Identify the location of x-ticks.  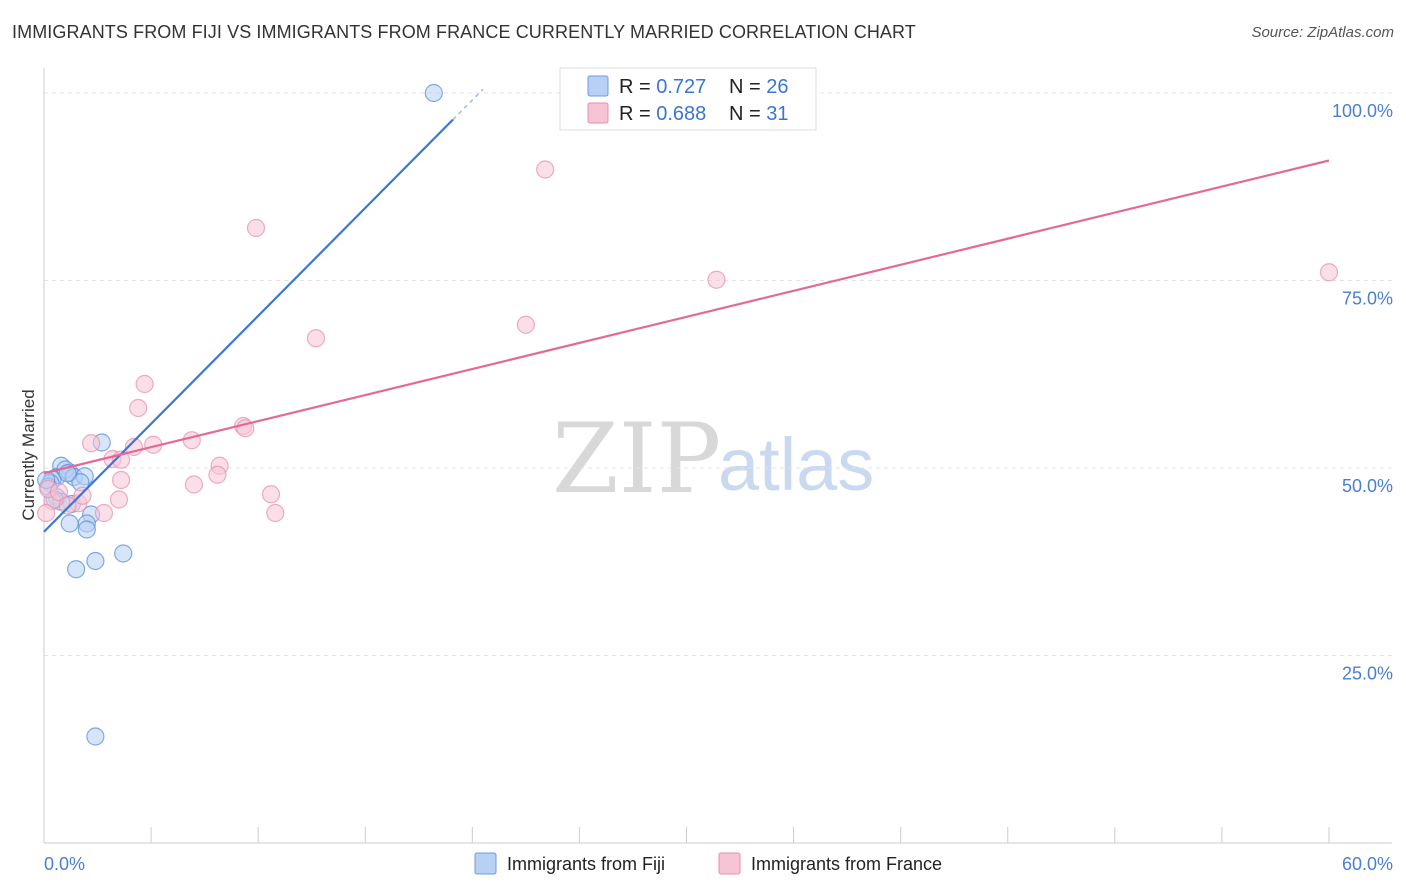
(686, 835).